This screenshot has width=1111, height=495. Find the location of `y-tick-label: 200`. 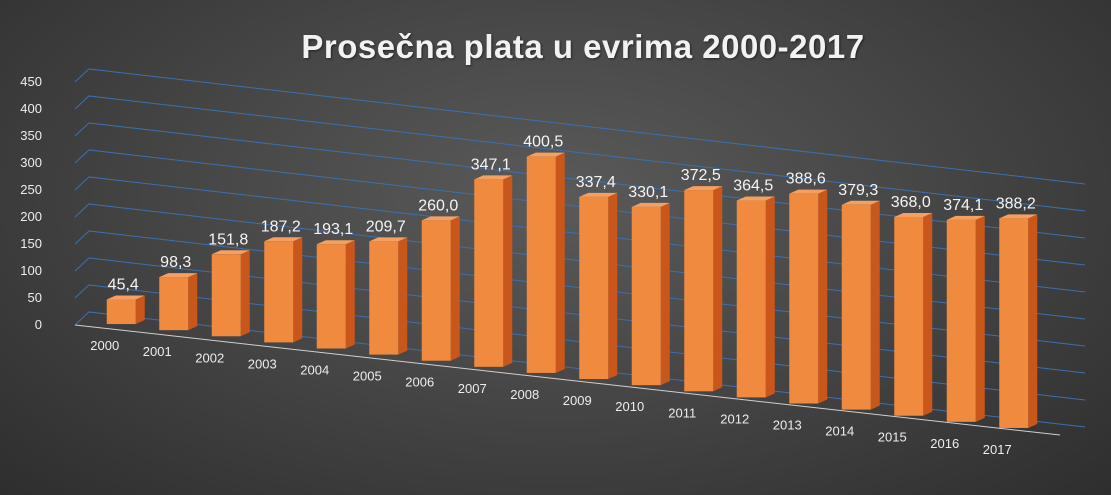

y-tick-label: 200 is located at coordinates (31, 216).